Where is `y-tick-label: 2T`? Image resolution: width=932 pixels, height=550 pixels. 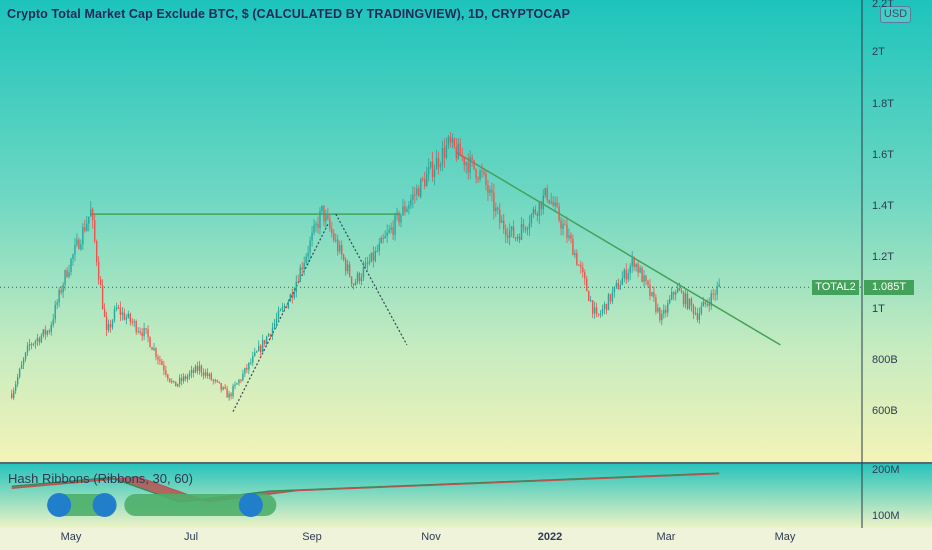 y-tick-label: 2T is located at coordinates (878, 52).